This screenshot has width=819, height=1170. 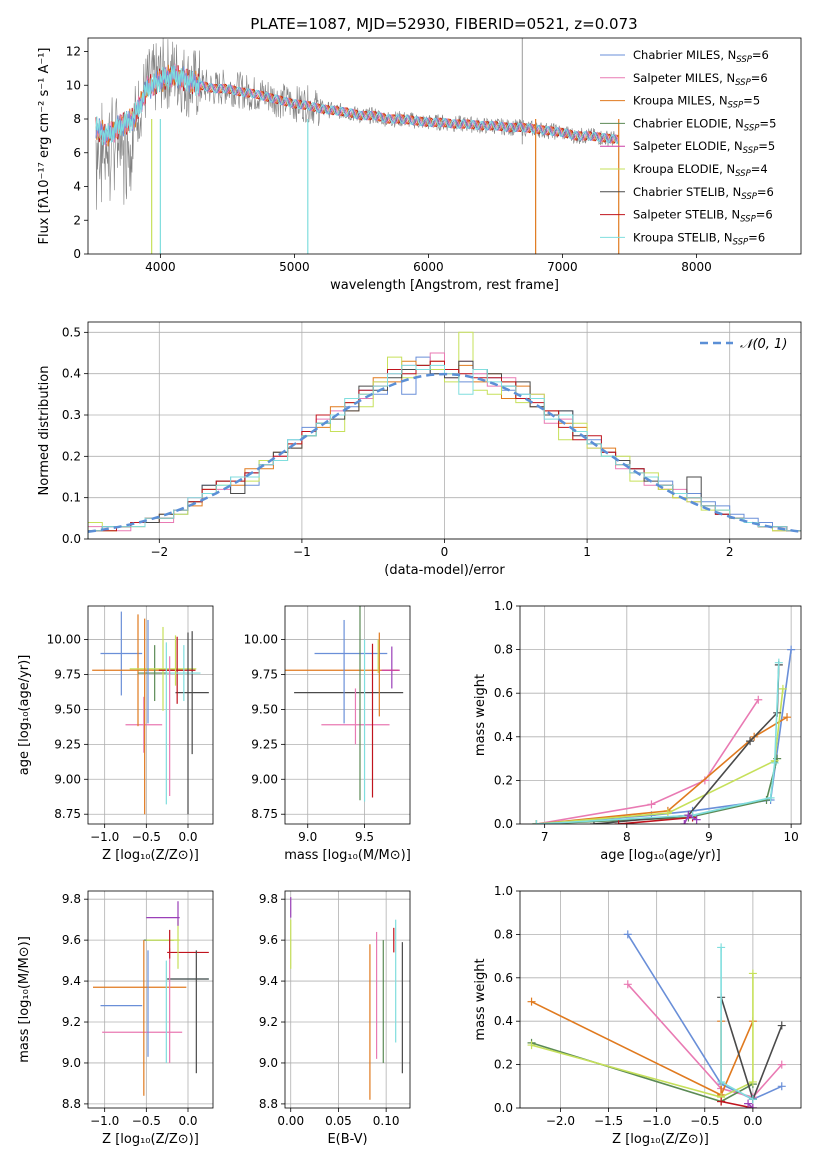 I want to click on legend-label: Kroupa STELIB, NSSP=6, so click(x=699, y=238).